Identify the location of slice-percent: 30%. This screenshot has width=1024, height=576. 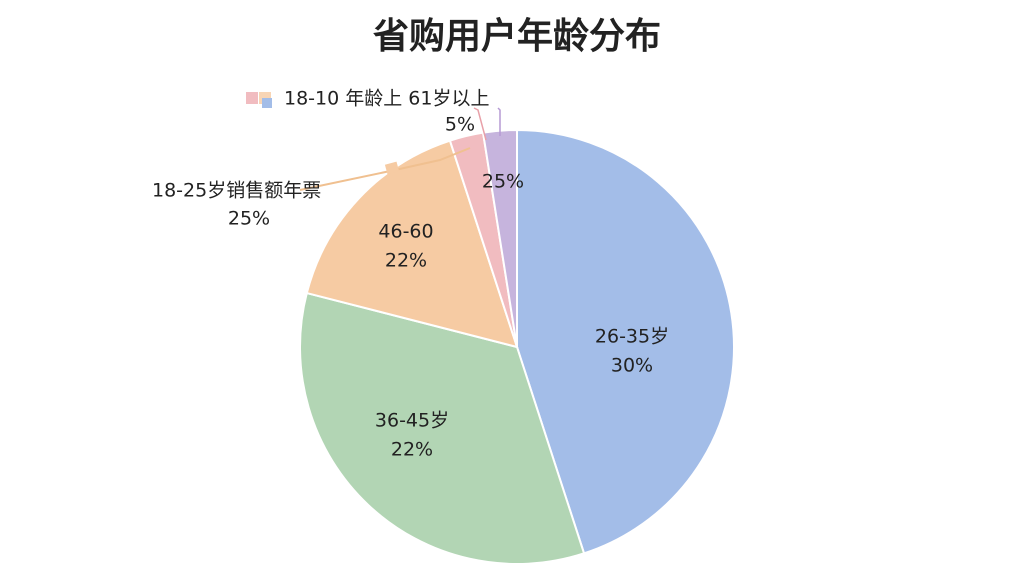
(632, 366).